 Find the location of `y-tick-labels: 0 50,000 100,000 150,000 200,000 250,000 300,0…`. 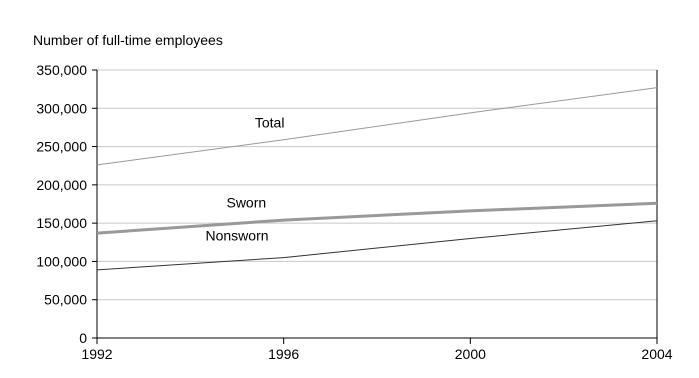

y-tick-labels: 0 50,000 100,000 150,000 200,000 250,000 300,0… is located at coordinates (61, 204).